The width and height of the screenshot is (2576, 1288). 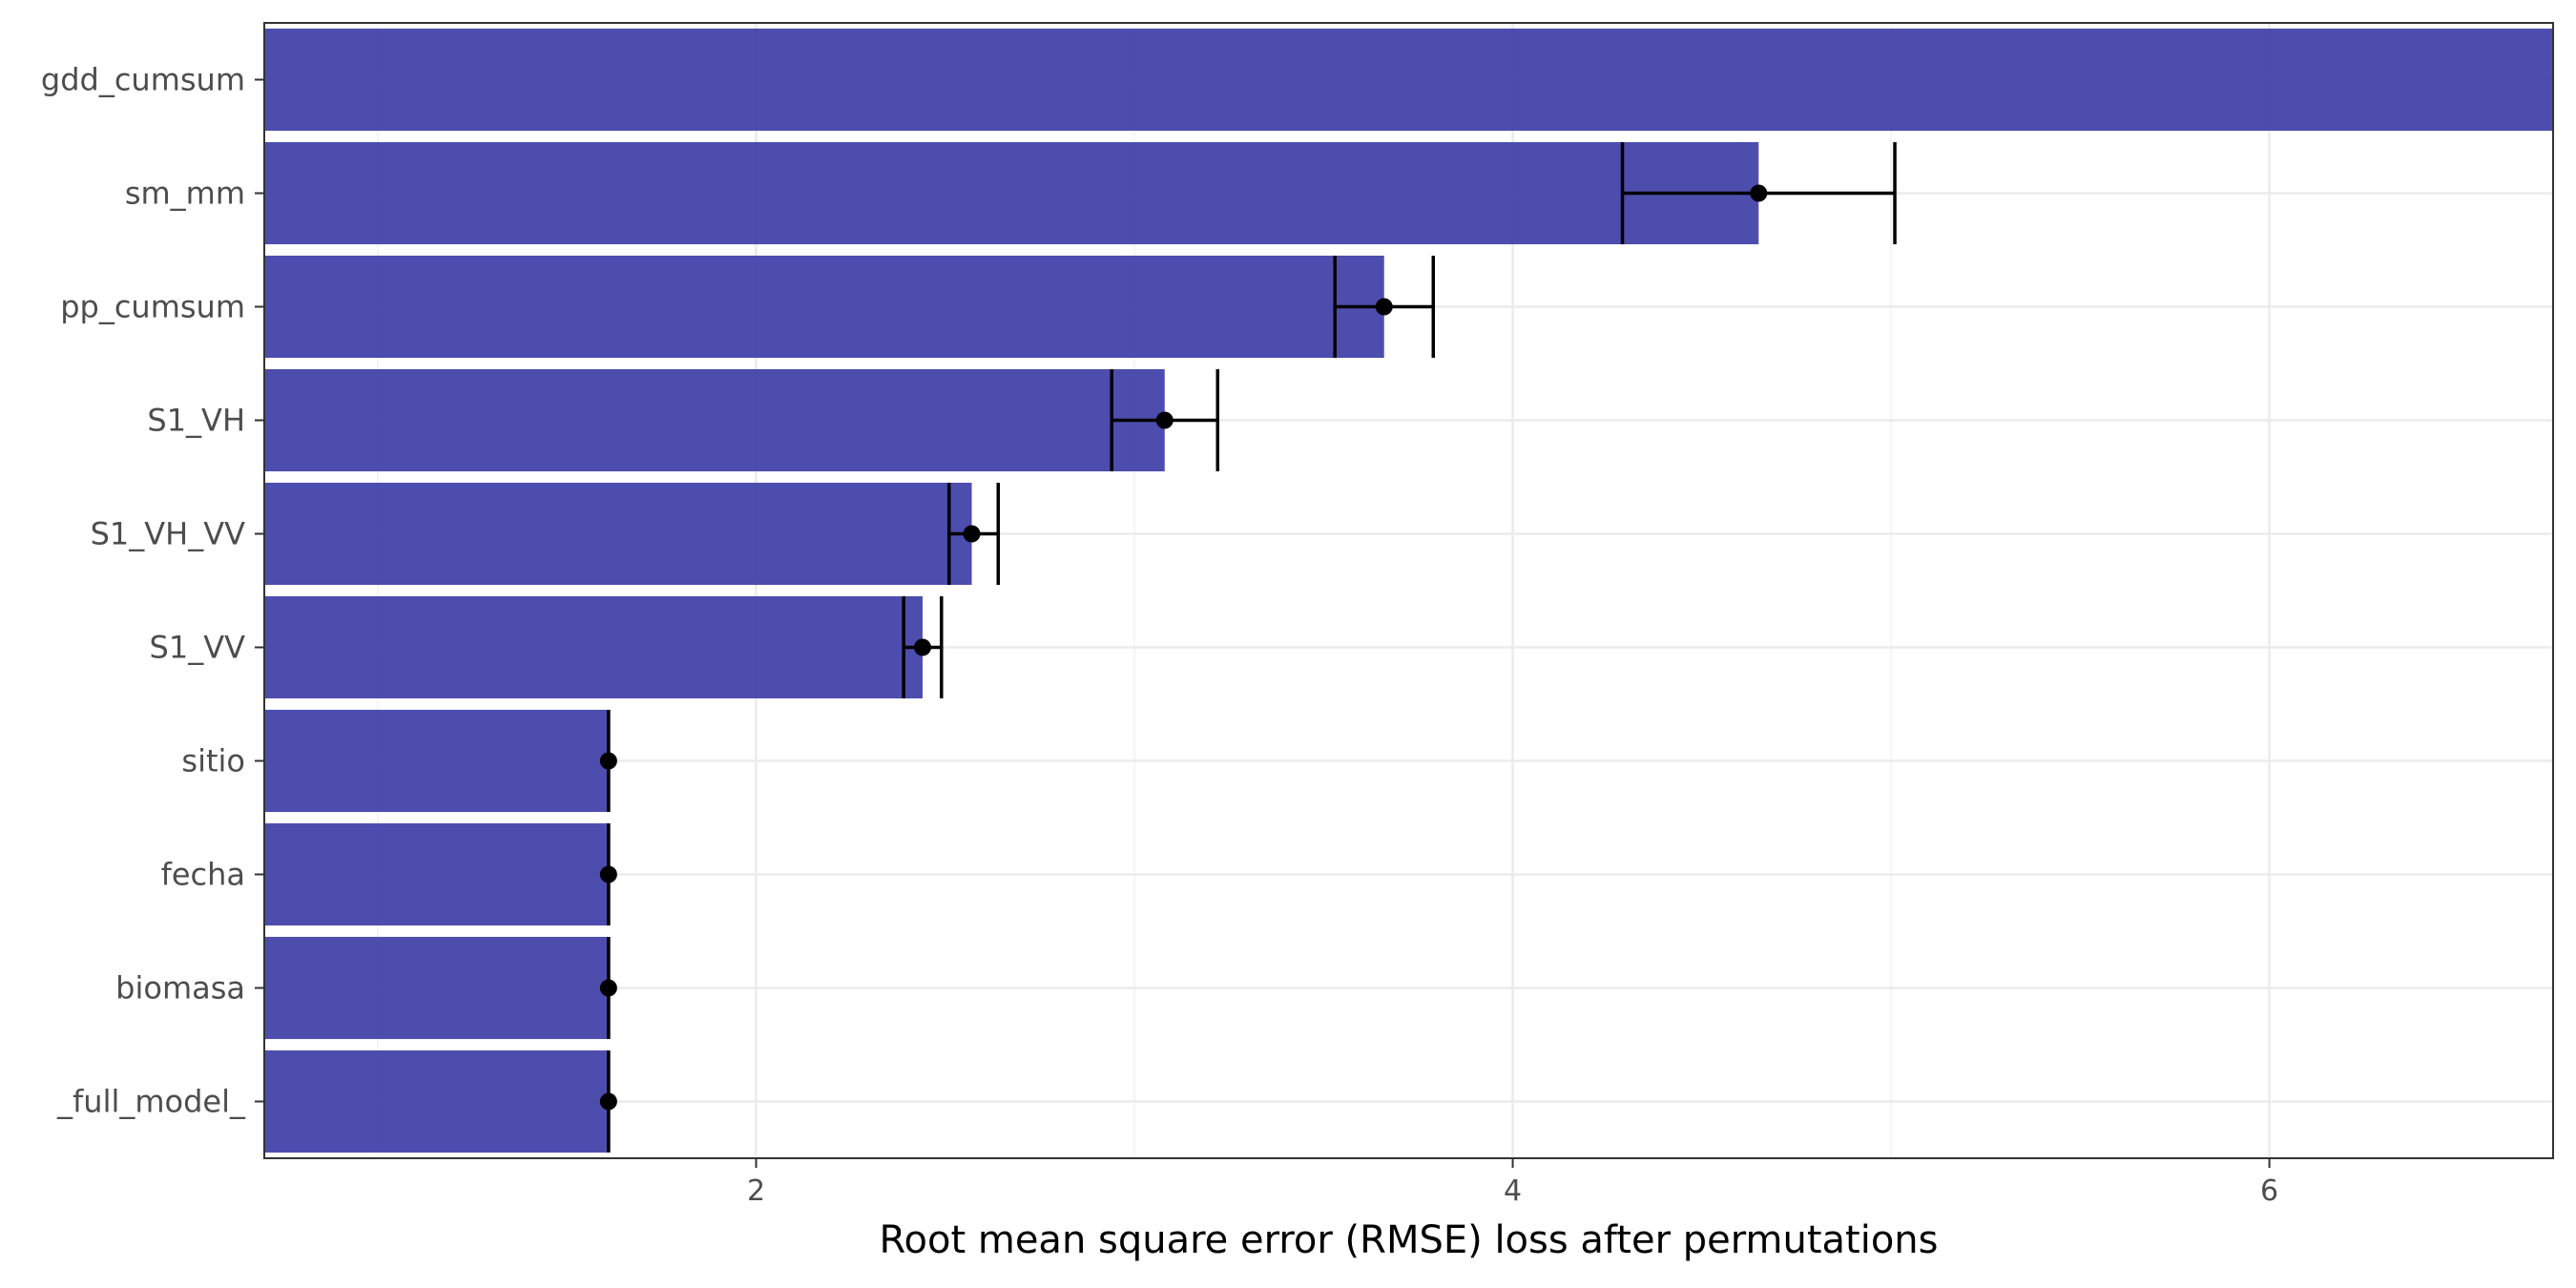 I want to click on point-S1_VV, so click(x=922, y=647).